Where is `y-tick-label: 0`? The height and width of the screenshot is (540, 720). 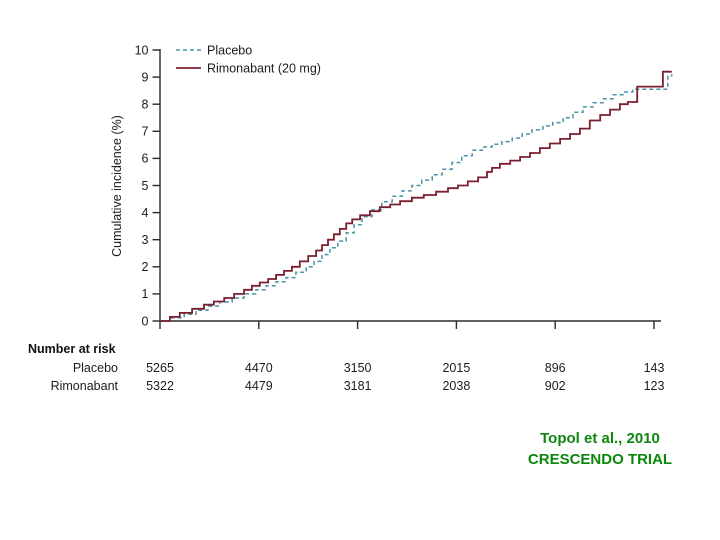 y-tick-label: 0 is located at coordinates (145, 321).